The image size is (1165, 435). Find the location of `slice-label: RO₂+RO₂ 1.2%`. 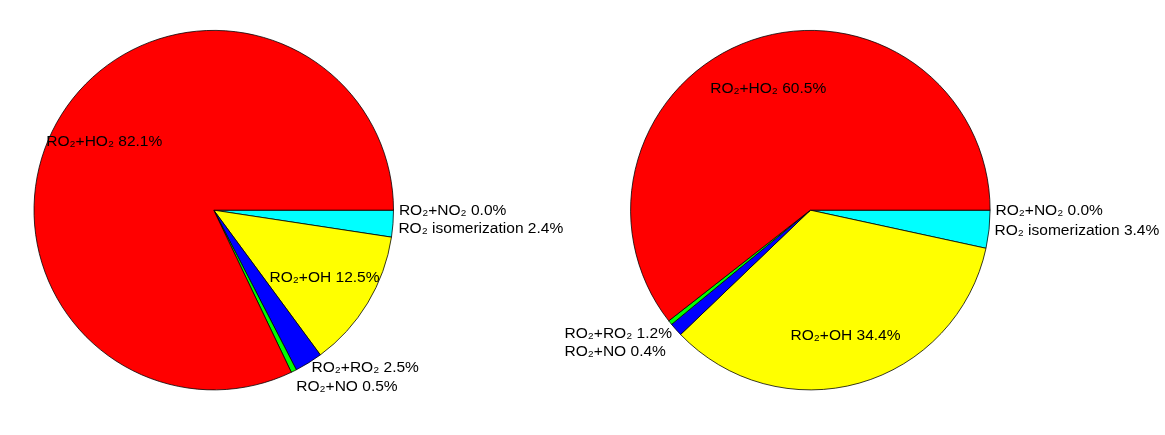

slice-label: RO₂+RO₂ 1.2% is located at coordinates (618, 332).